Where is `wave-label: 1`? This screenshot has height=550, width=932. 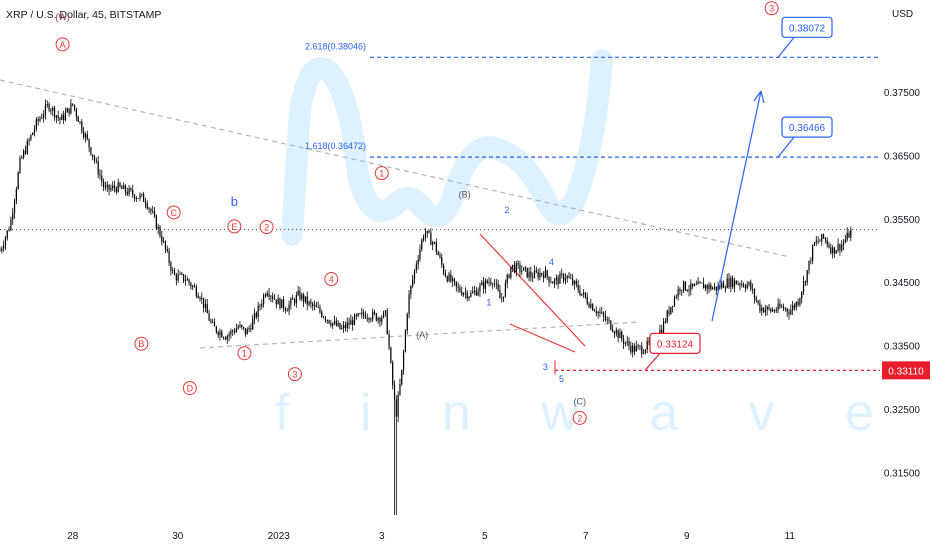
wave-label: 1 is located at coordinates (488, 302).